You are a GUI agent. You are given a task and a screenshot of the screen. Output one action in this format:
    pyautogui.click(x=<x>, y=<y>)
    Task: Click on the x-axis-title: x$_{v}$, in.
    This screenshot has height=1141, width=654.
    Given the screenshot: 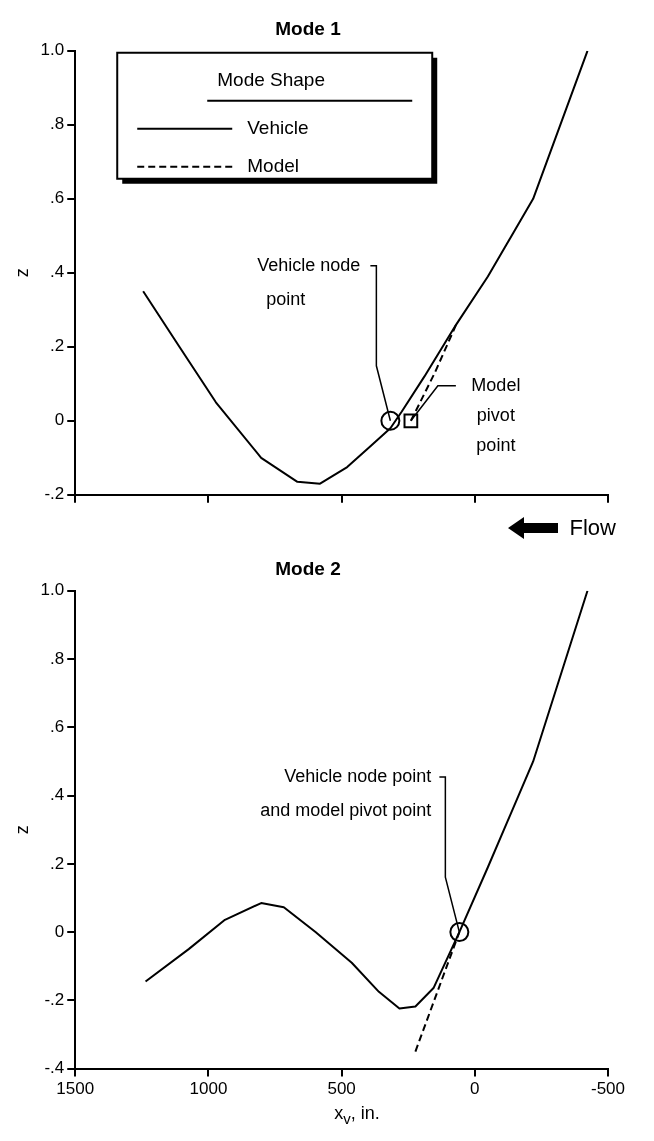 What is the action you would take?
    pyautogui.click(x=357, y=1115)
    